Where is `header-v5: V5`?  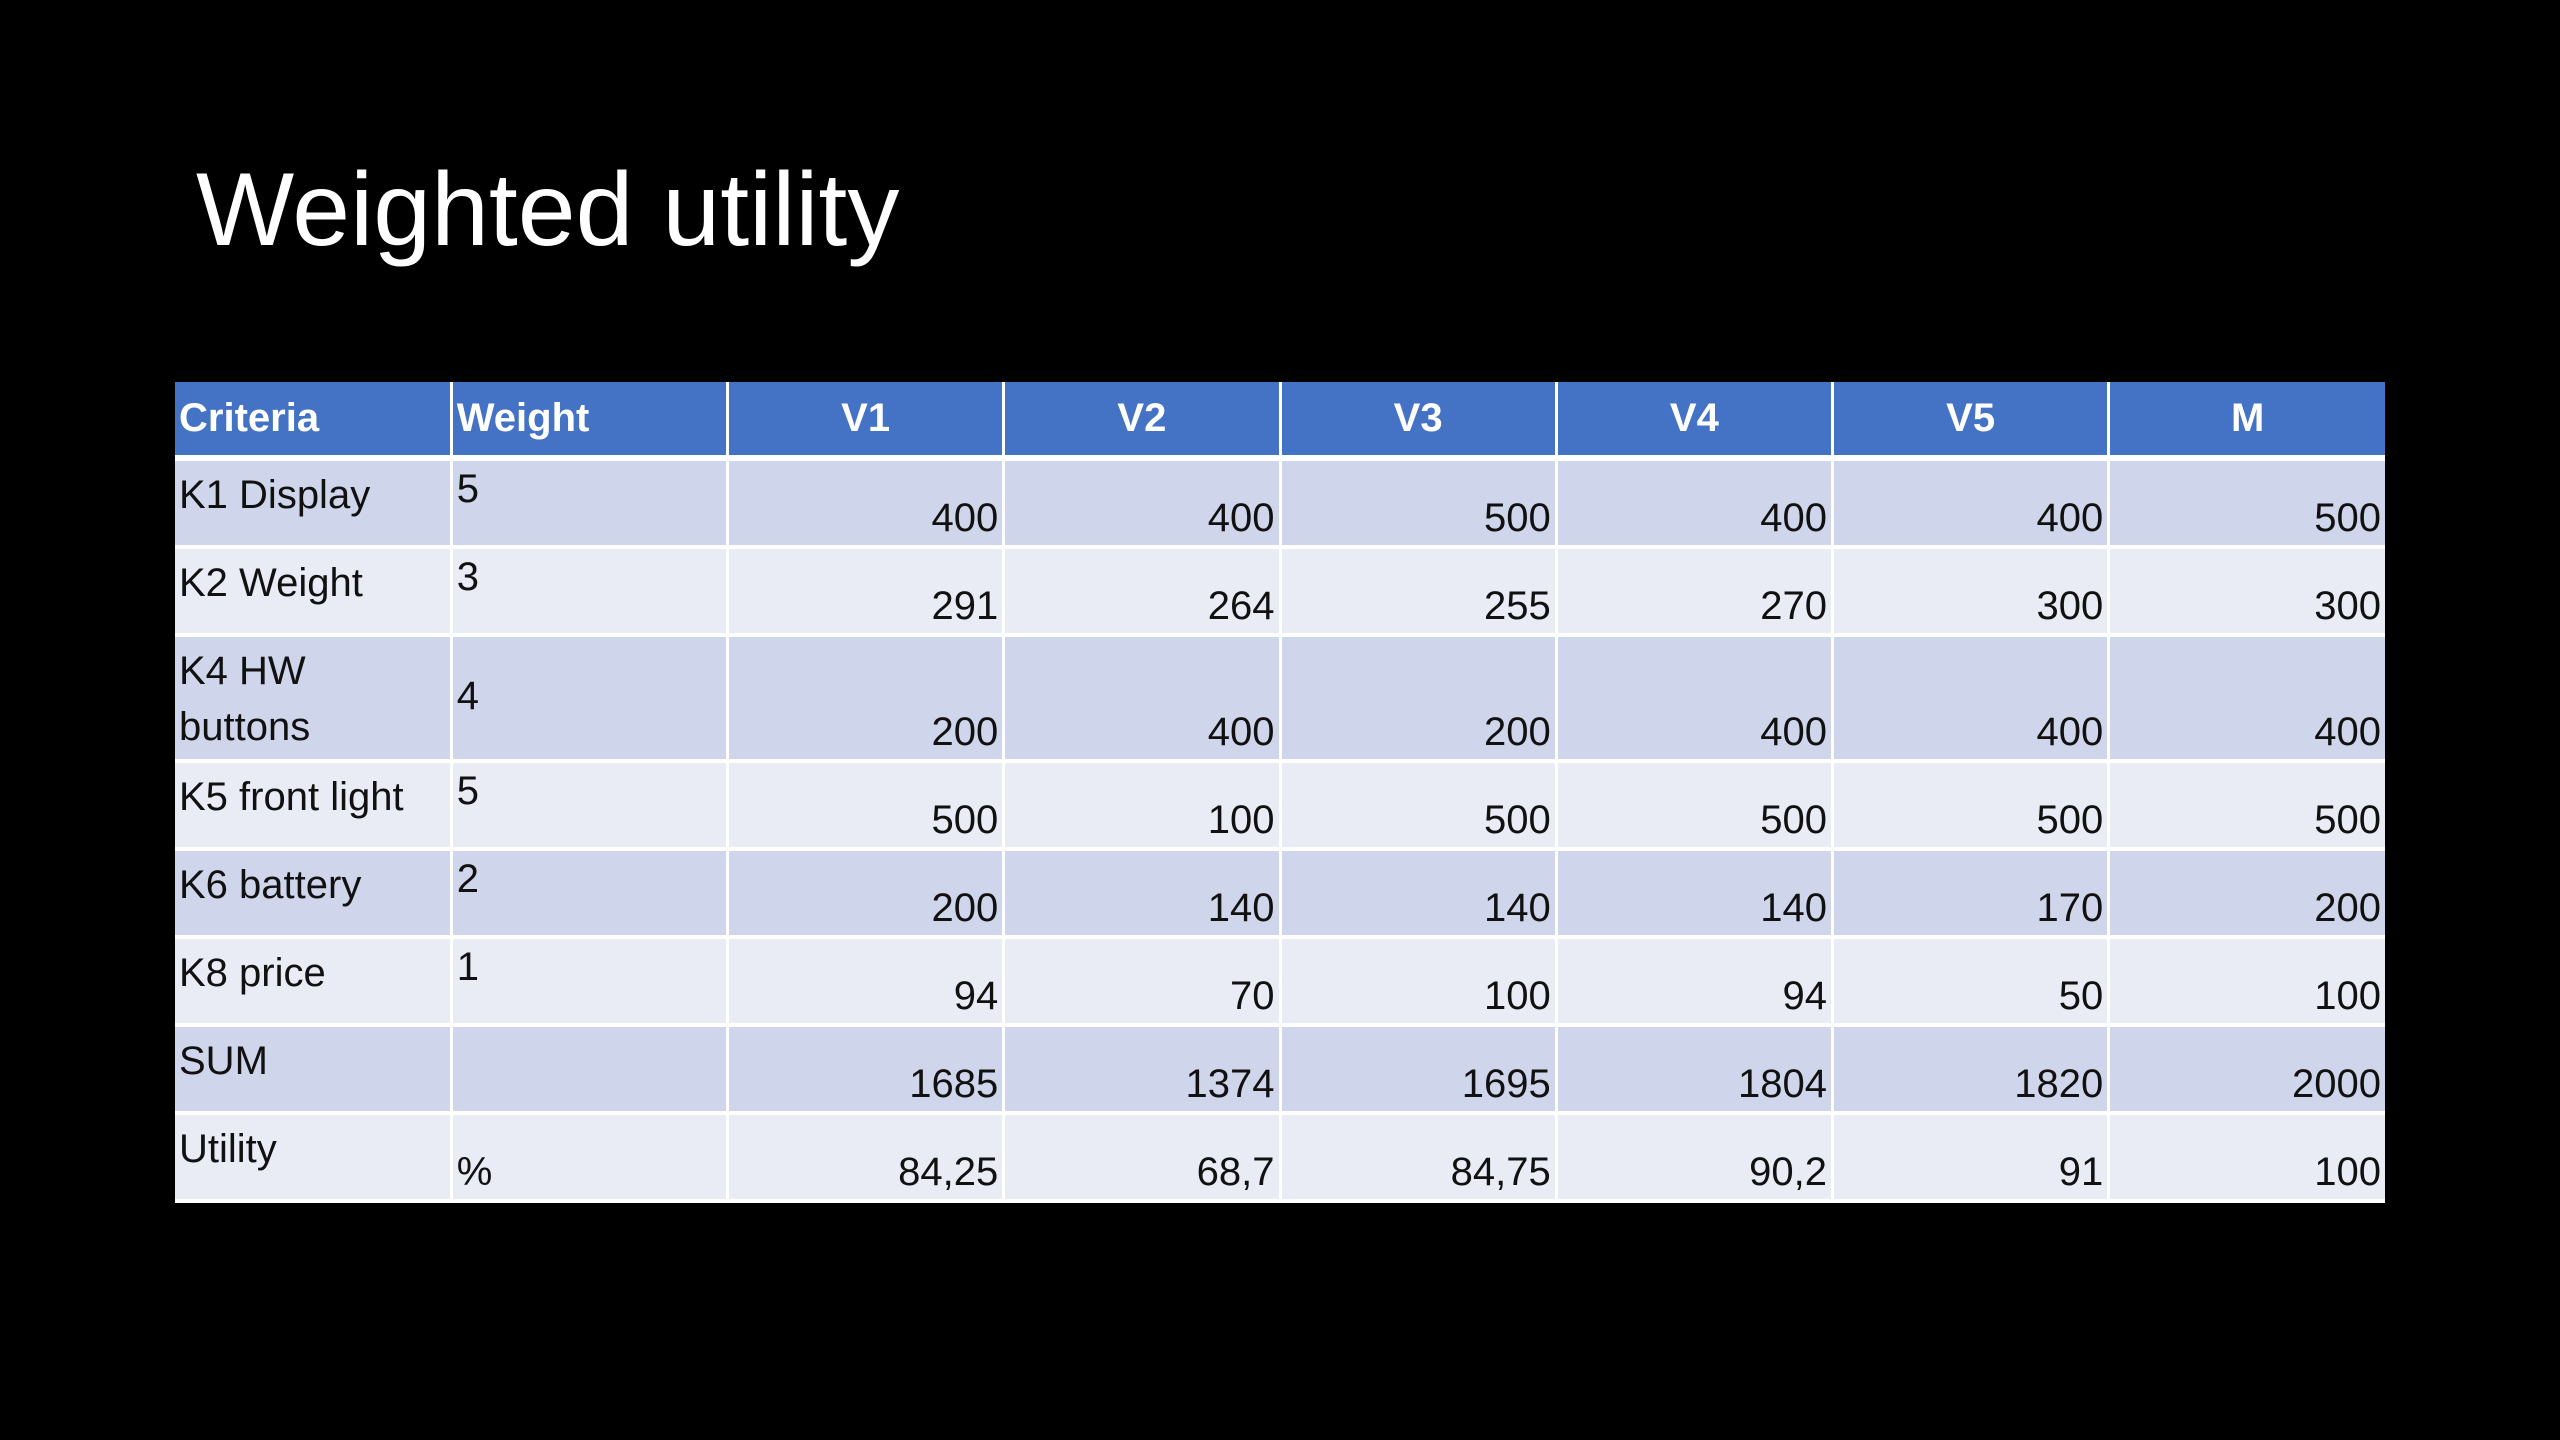
header-v5: V5 is located at coordinates (1971, 421).